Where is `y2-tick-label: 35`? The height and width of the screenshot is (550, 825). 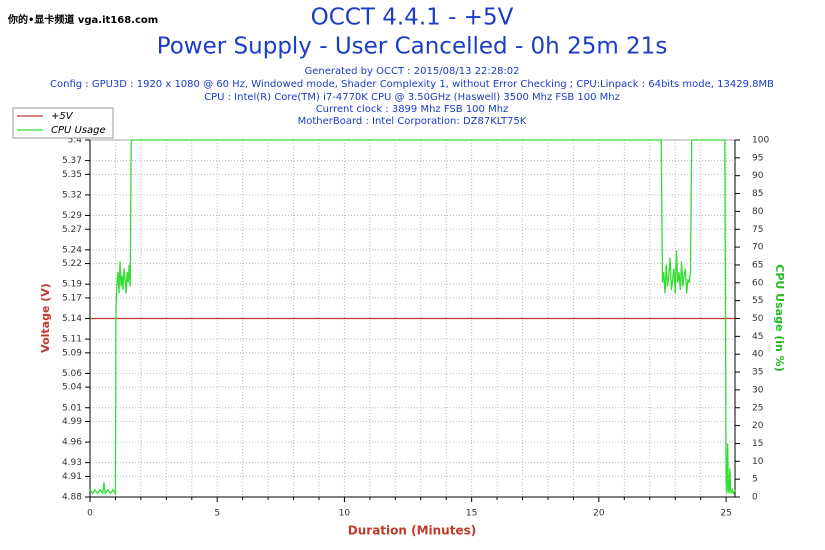 y2-tick-label: 35 is located at coordinates (757, 373).